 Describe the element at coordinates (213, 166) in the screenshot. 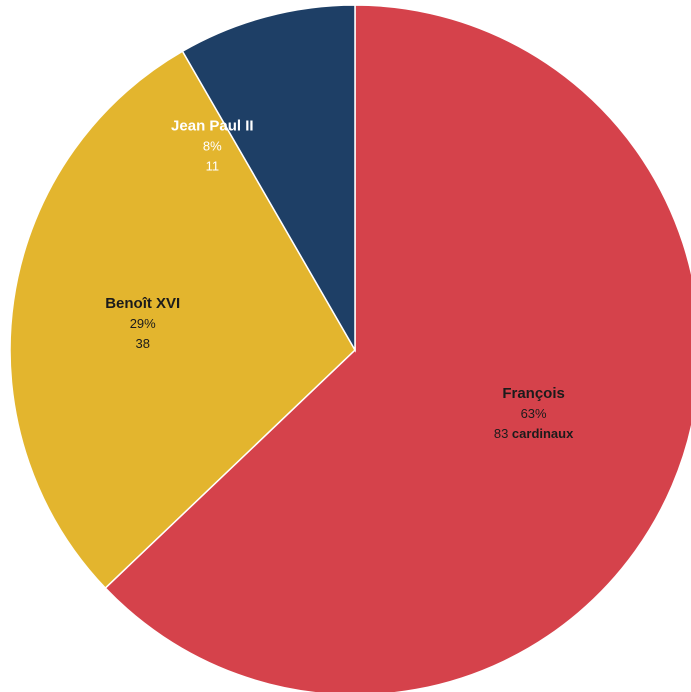

I see `slice-count: 11` at that location.